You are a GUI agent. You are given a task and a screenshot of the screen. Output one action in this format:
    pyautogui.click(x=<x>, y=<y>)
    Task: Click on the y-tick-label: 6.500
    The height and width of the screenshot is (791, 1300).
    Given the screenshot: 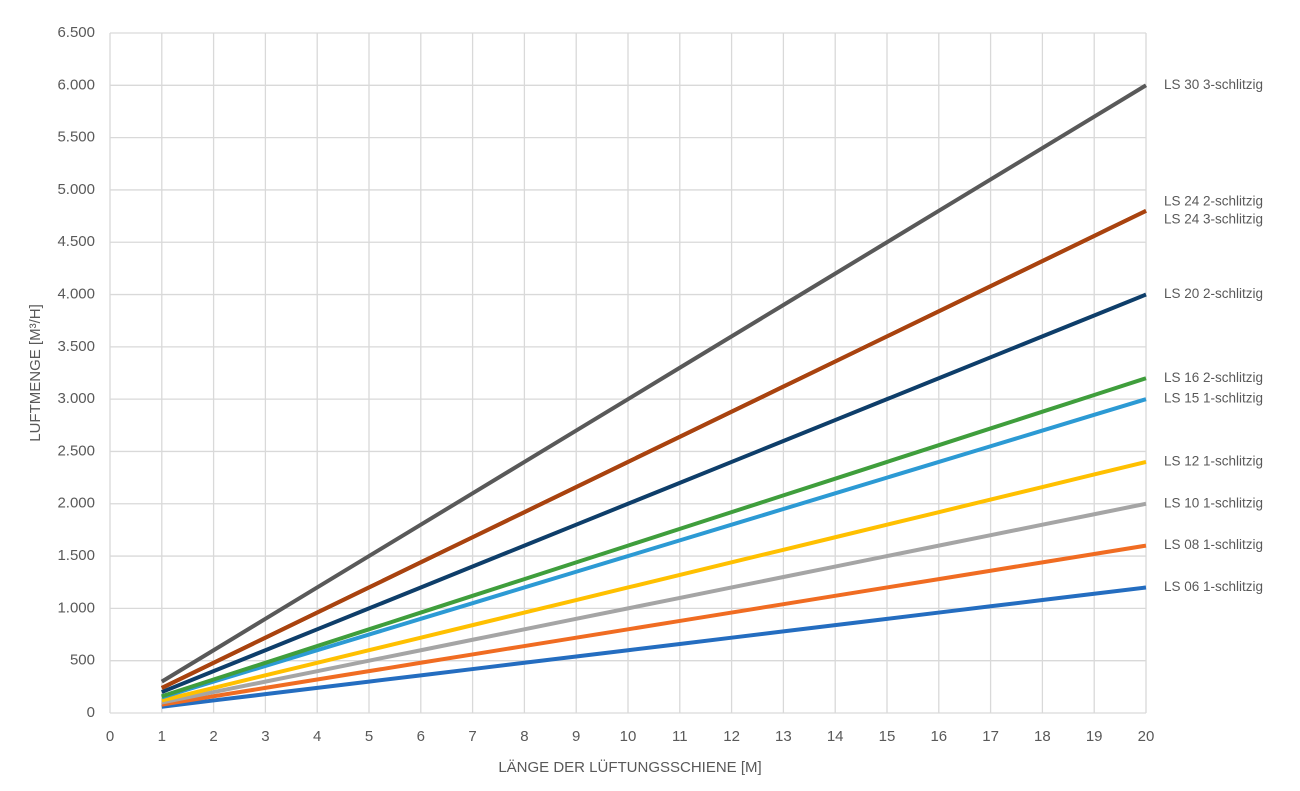 What is the action you would take?
    pyautogui.click(x=76, y=32)
    